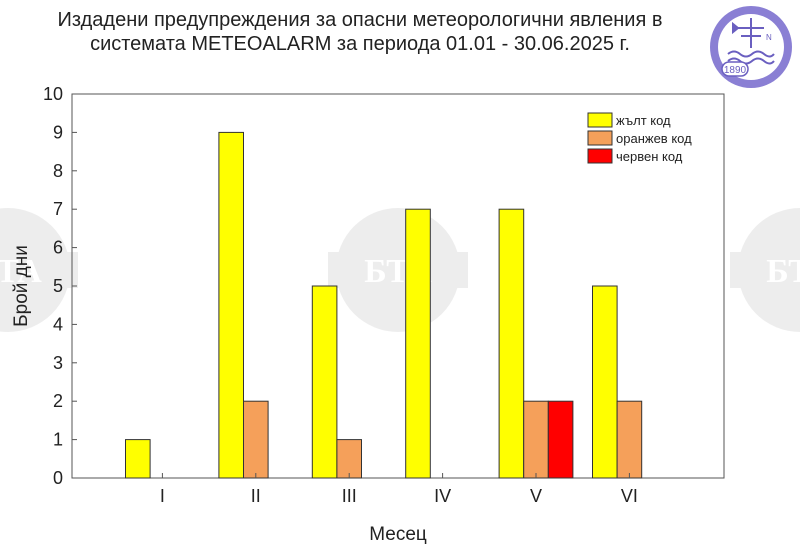  Describe the element at coordinates (58, 132) in the screenshot. I see `y-tick-label: 9` at that location.